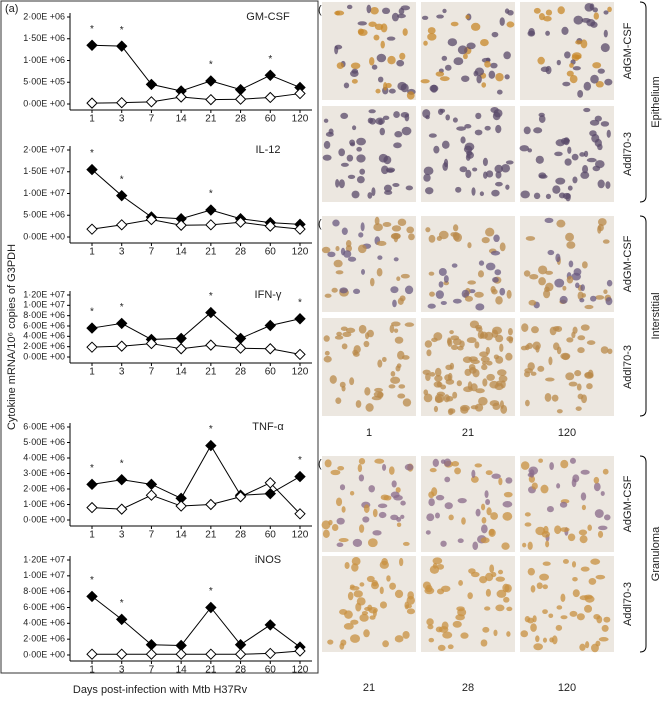 The width and height of the screenshot is (667, 705). I want to click on micrograph-bg, so click(567, 367).